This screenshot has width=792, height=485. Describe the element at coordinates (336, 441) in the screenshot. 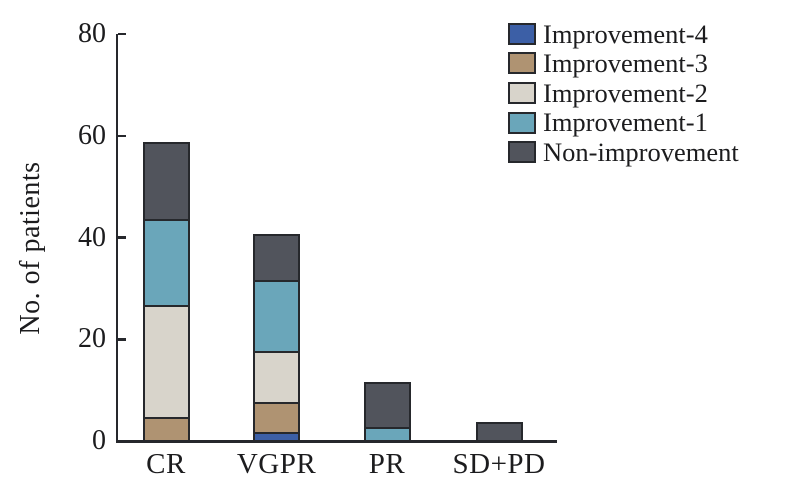

I see `x-axis-line` at that location.